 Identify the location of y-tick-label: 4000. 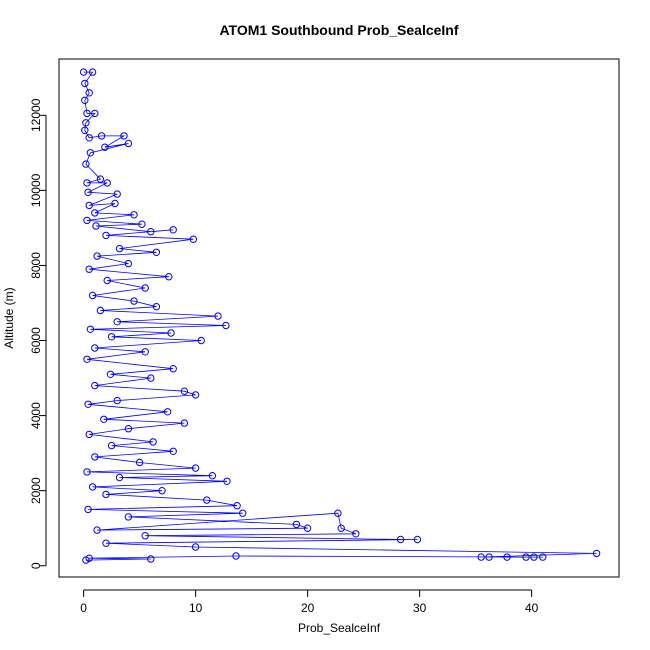
(36, 415).